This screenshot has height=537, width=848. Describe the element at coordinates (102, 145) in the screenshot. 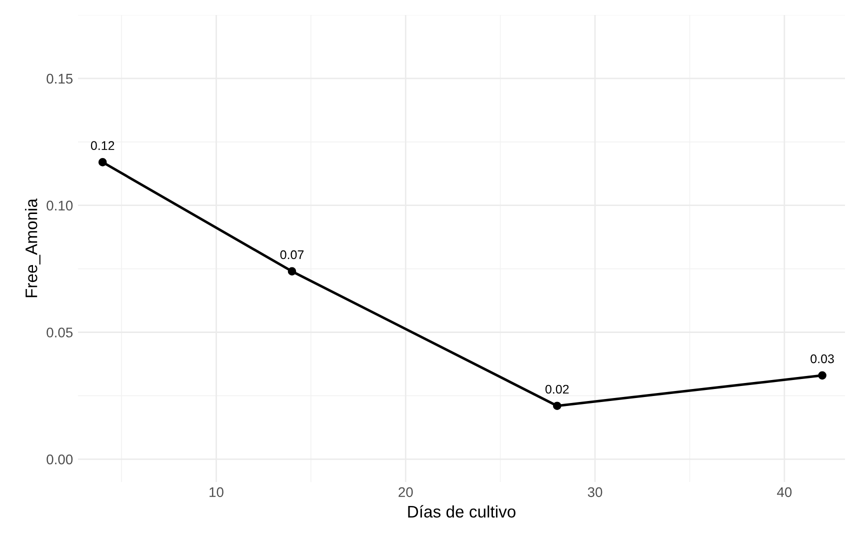

I see `data-label: 0.12` at that location.